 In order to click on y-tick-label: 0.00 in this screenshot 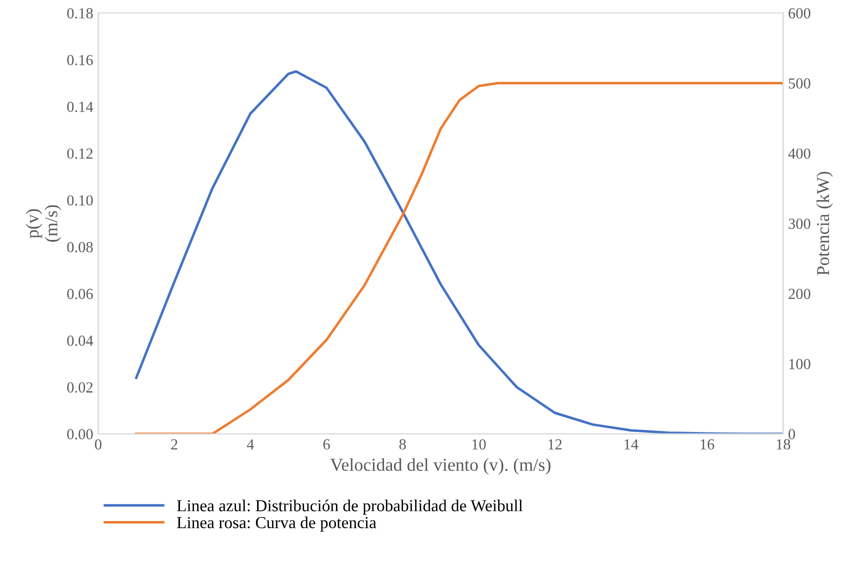, I will do `click(80, 434)`.